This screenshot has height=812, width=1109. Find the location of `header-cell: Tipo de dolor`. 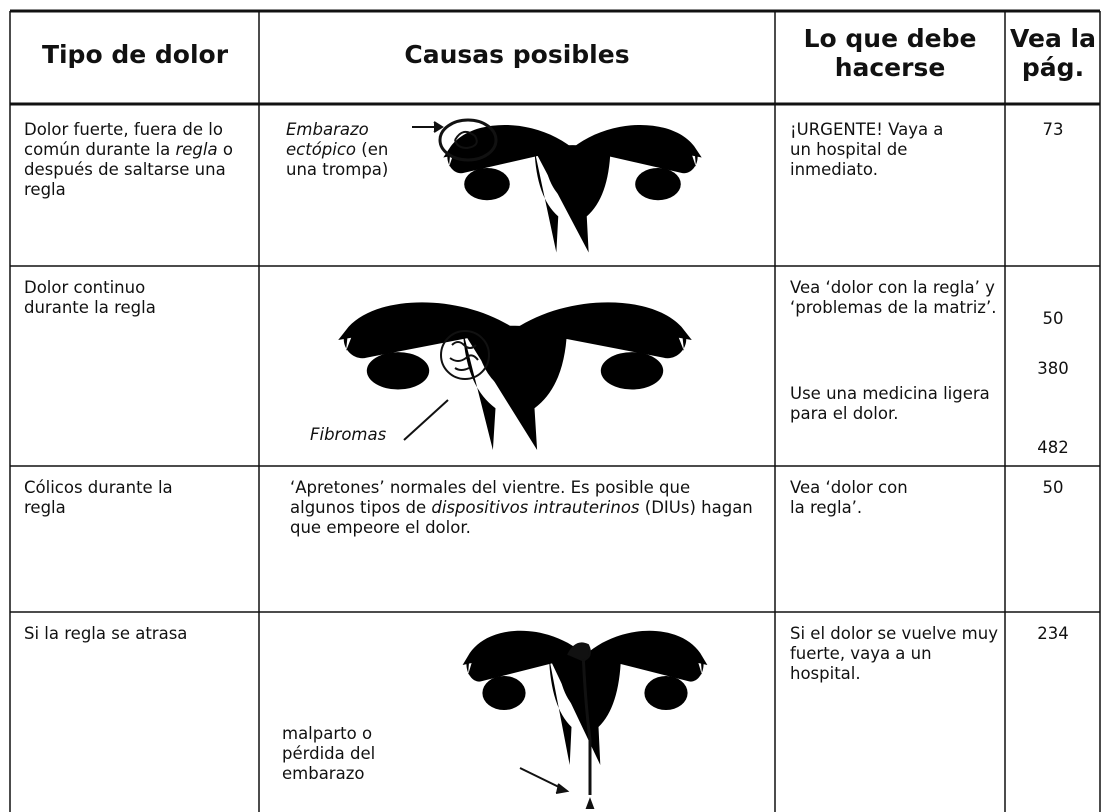

header-cell: Tipo de dolor is located at coordinates (135, 54).